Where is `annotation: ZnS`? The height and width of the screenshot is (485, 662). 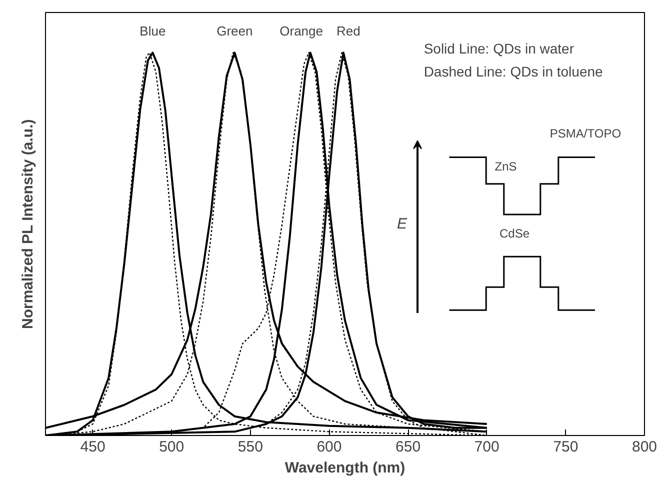 annotation: ZnS is located at coordinates (505, 166).